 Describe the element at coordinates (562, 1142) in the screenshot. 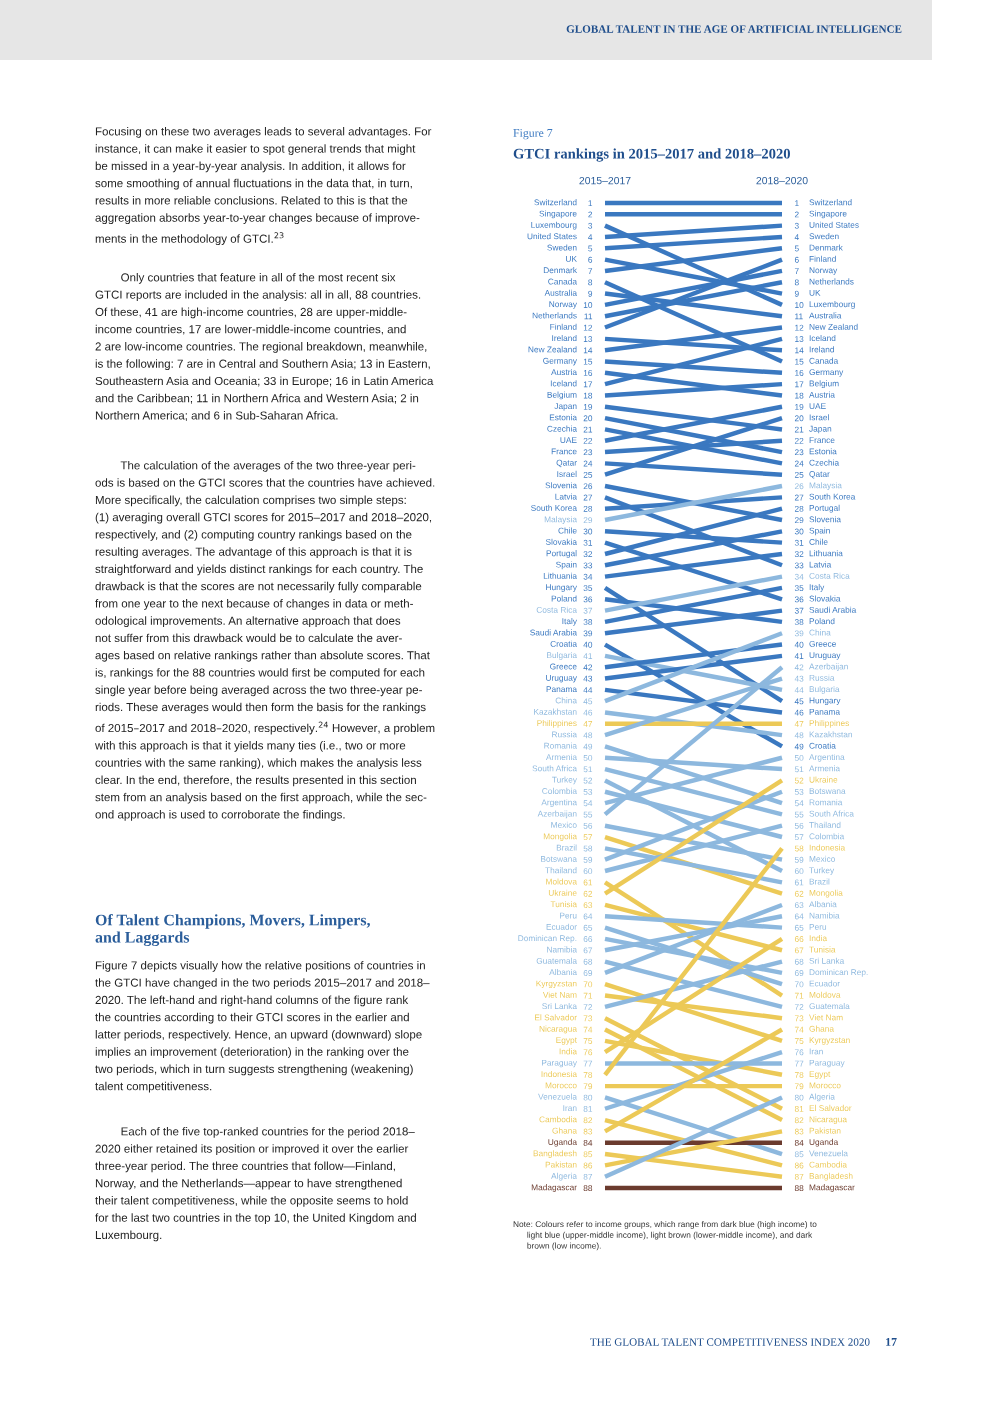

I see `text: Uganda` at that location.